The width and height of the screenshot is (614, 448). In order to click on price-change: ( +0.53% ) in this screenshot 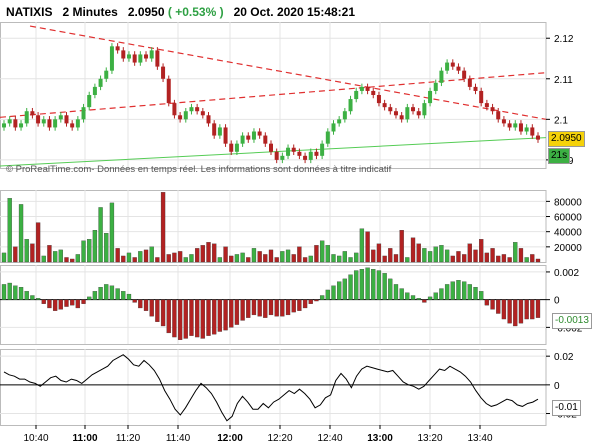, I will do `click(195, 12)`.